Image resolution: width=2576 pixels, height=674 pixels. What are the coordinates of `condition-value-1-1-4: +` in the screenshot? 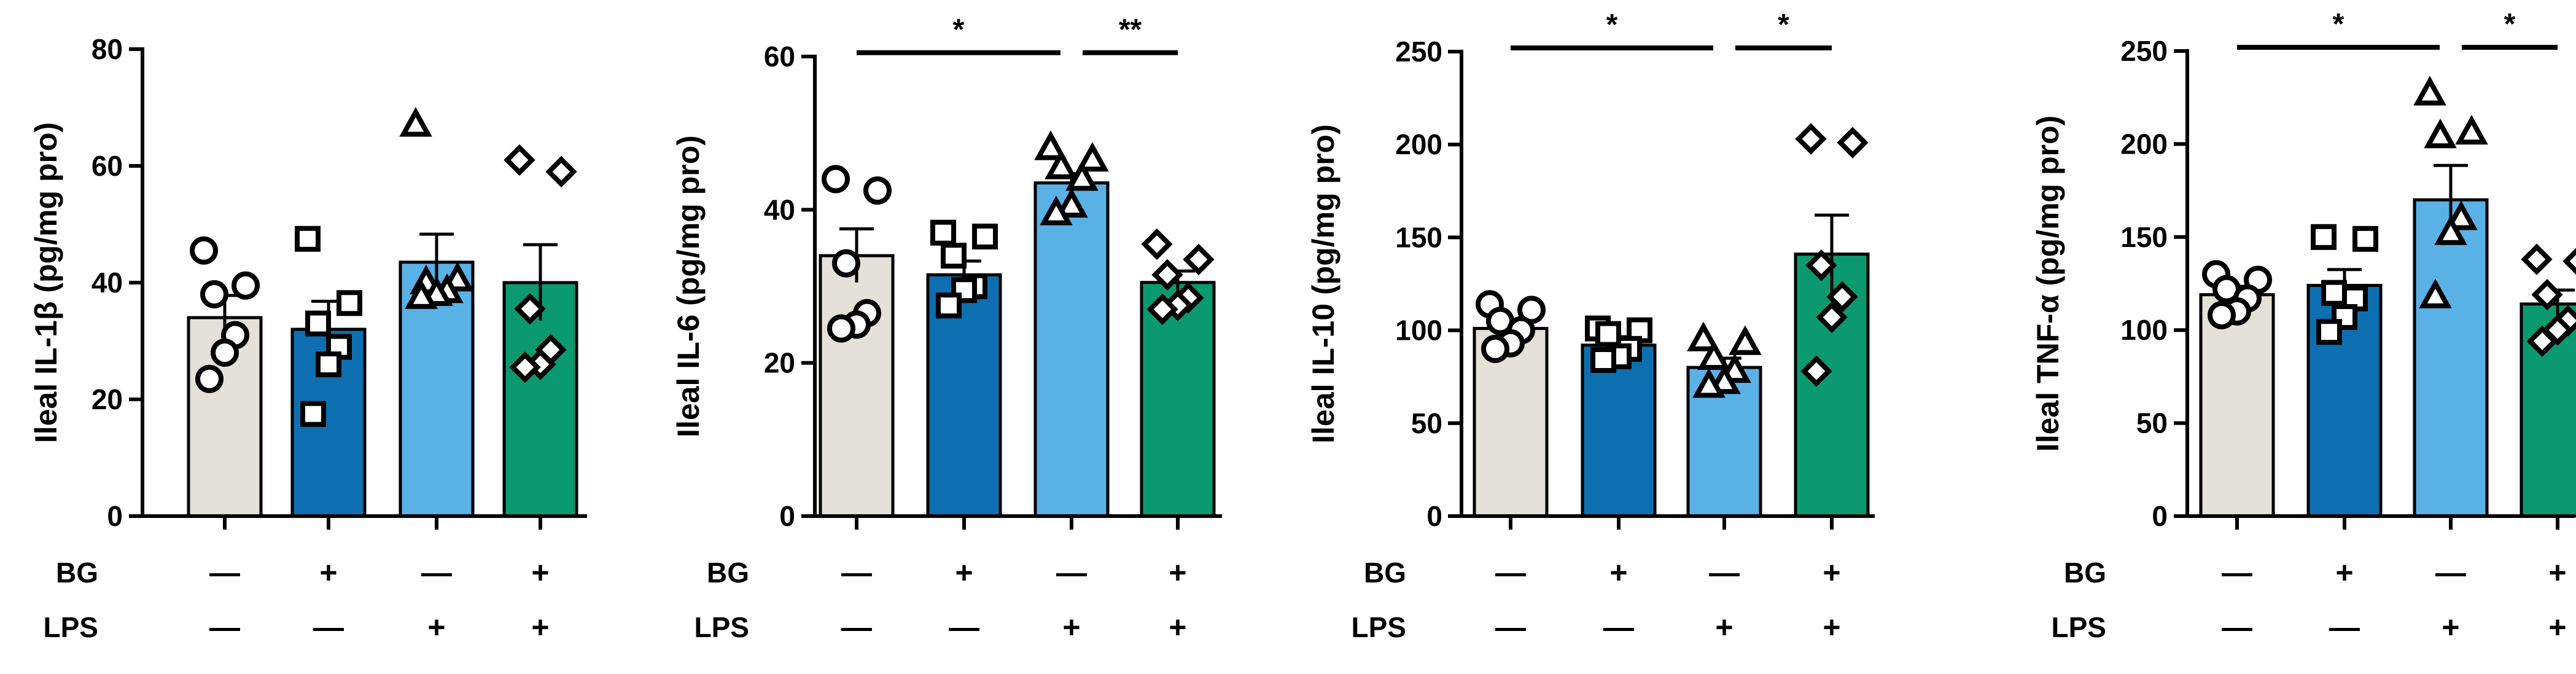 It's located at (540, 572).